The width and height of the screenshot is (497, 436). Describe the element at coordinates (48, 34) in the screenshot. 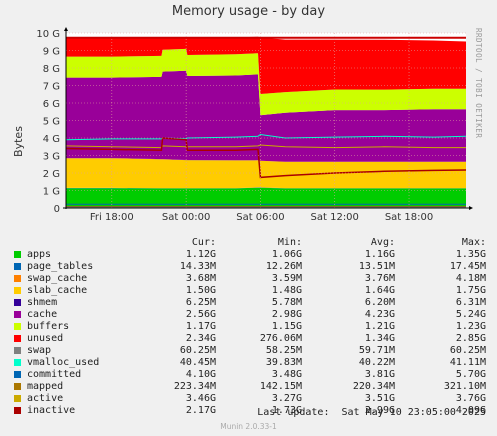

I see `y-tick-label: 10 G` at that location.